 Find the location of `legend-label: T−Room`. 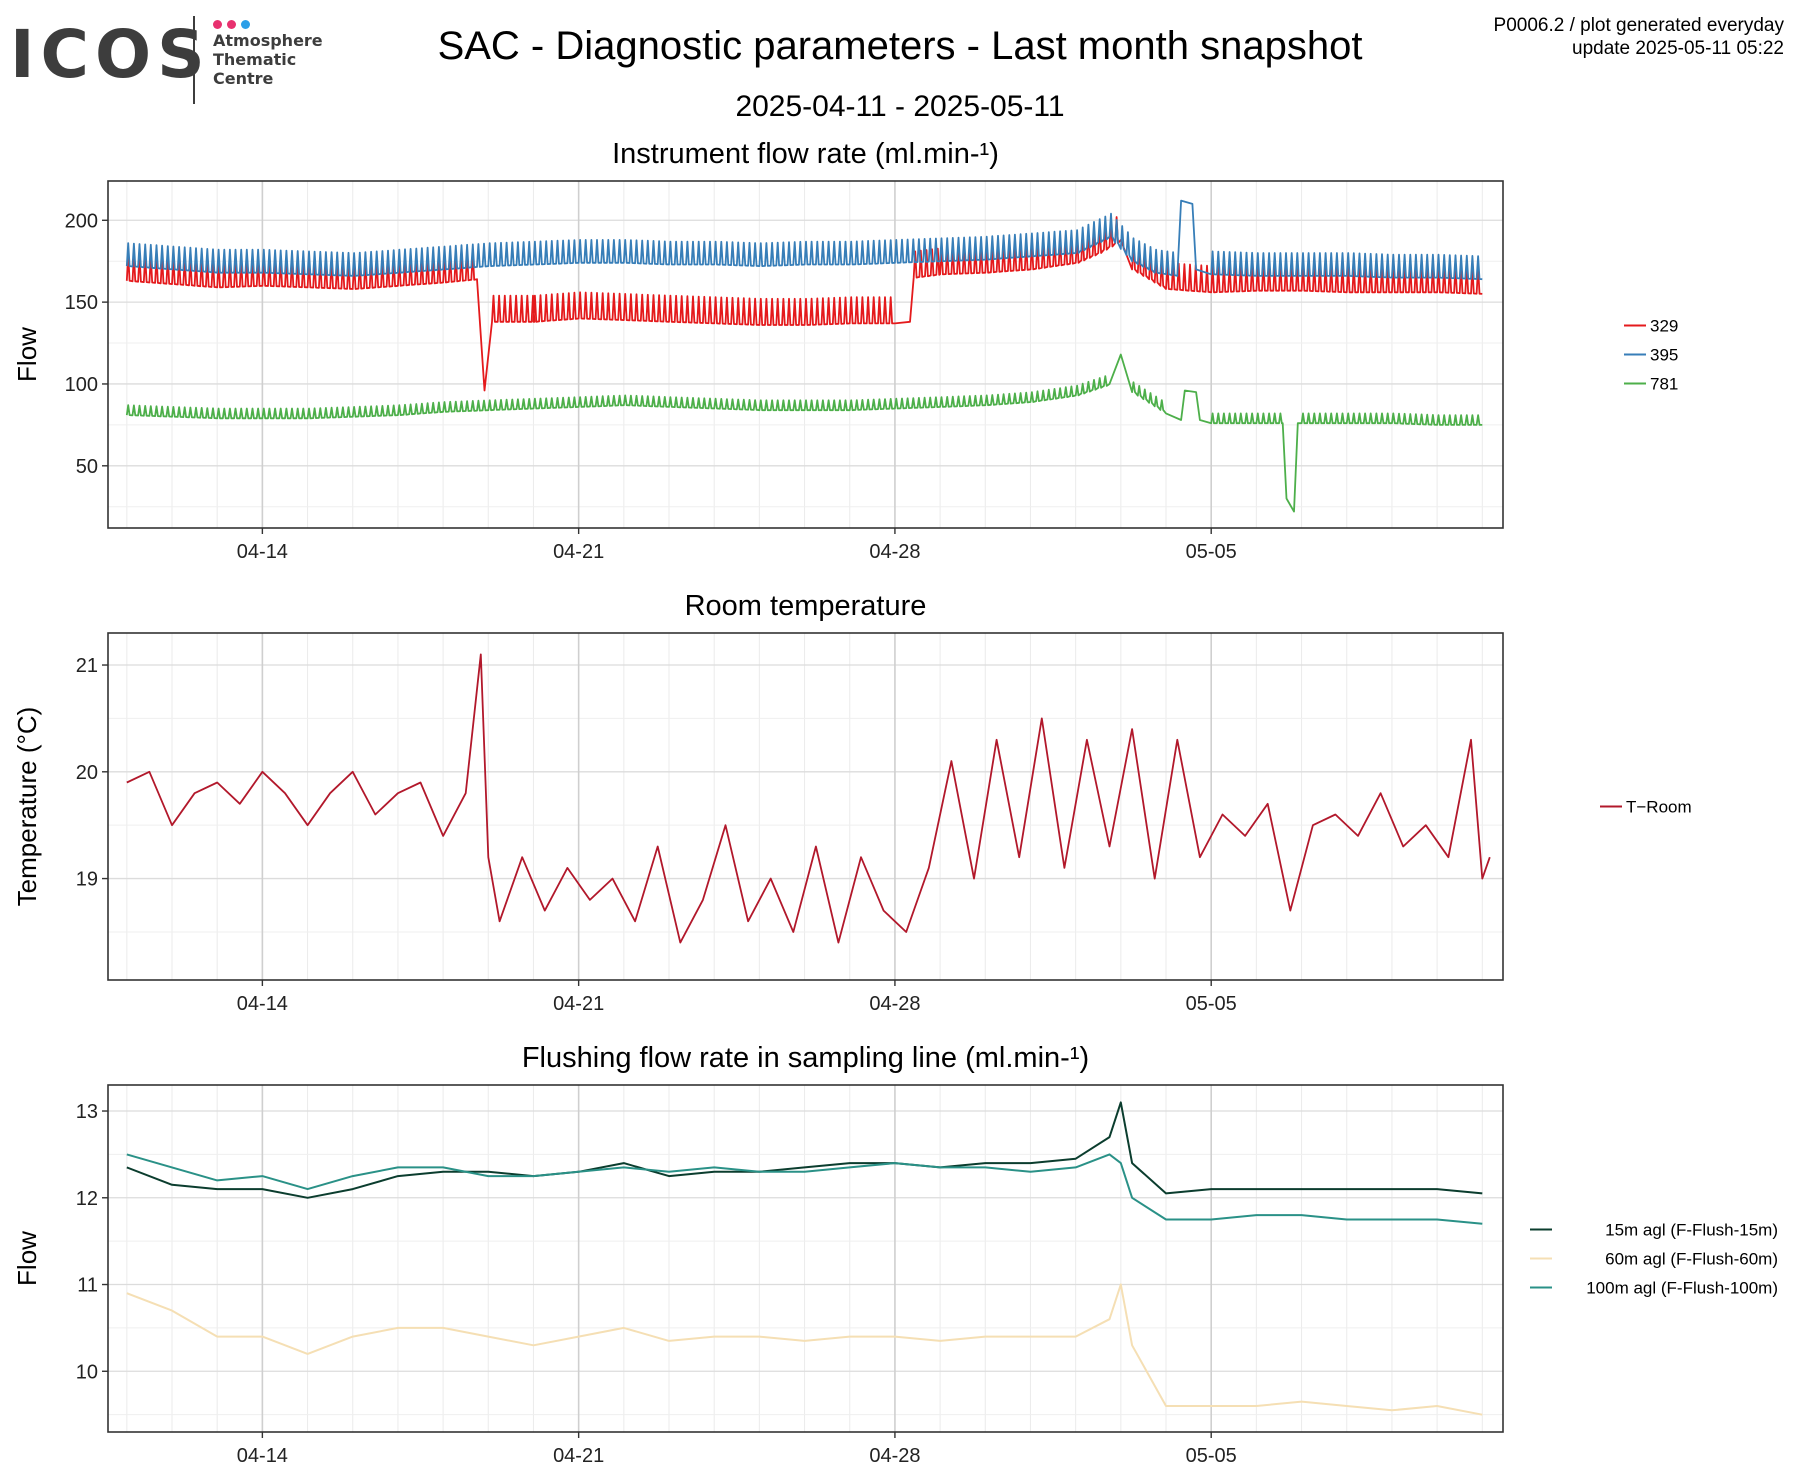

legend-label: T−Room is located at coordinates (1659, 807).